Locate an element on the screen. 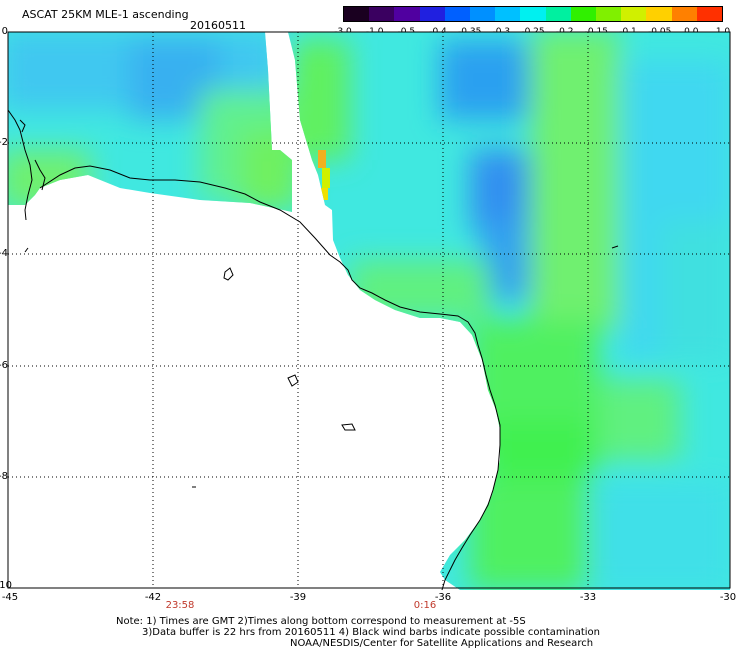 The image size is (740, 650). y-label: -4 is located at coordinates (4, 253).